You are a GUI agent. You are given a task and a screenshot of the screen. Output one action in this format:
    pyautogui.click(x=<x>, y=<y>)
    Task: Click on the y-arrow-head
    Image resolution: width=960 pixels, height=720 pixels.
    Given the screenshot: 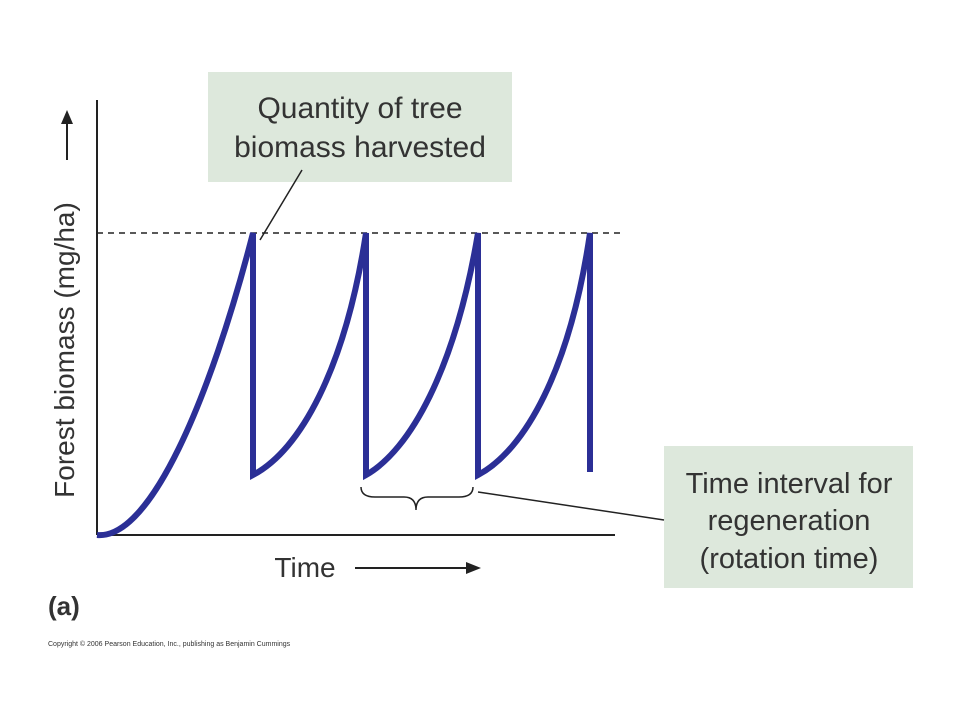 What is the action you would take?
    pyautogui.click(x=67, y=117)
    